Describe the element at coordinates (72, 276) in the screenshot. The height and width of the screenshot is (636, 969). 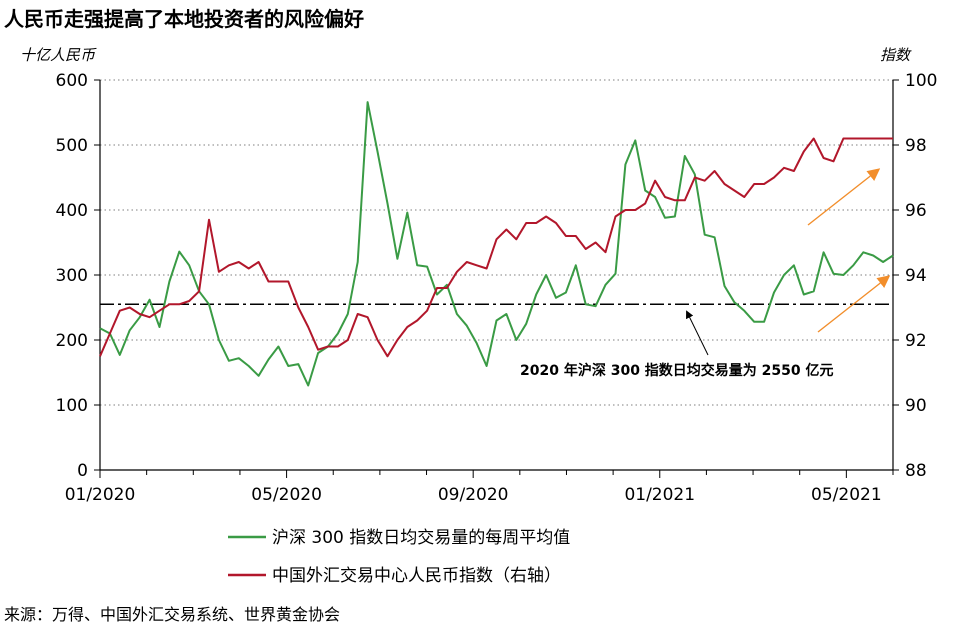
I see `left-tick-label: 300` at that location.